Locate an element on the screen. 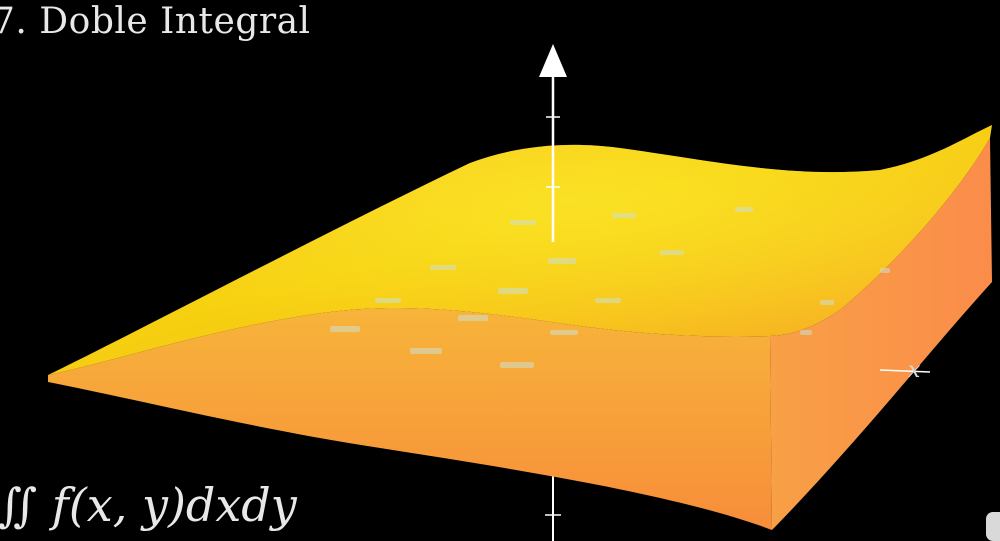 This screenshot has height=541, width=1000. double-integral-formula: ∬ f(x, y)dxdy is located at coordinates (148, 505).